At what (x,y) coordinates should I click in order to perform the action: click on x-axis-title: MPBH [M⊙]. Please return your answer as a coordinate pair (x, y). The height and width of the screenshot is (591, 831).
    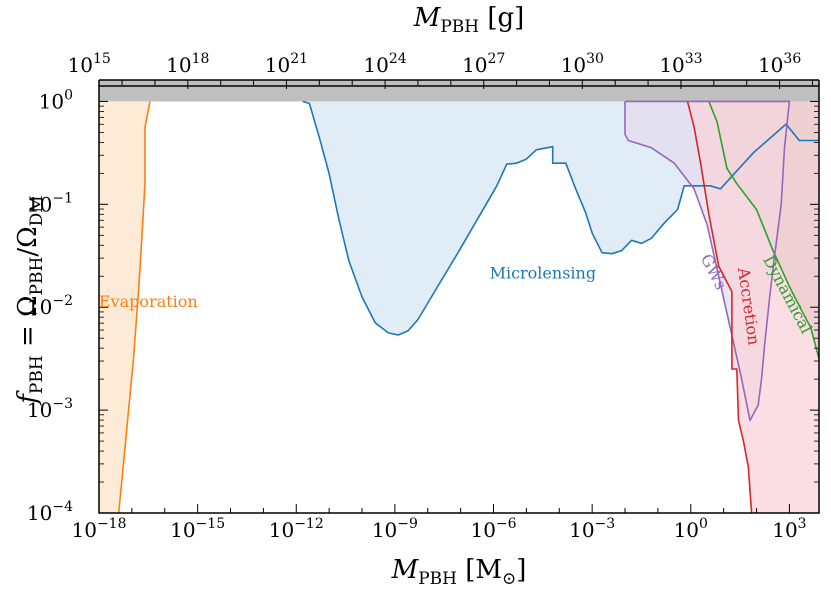
    Looking at the image, I should click on (459, 572).